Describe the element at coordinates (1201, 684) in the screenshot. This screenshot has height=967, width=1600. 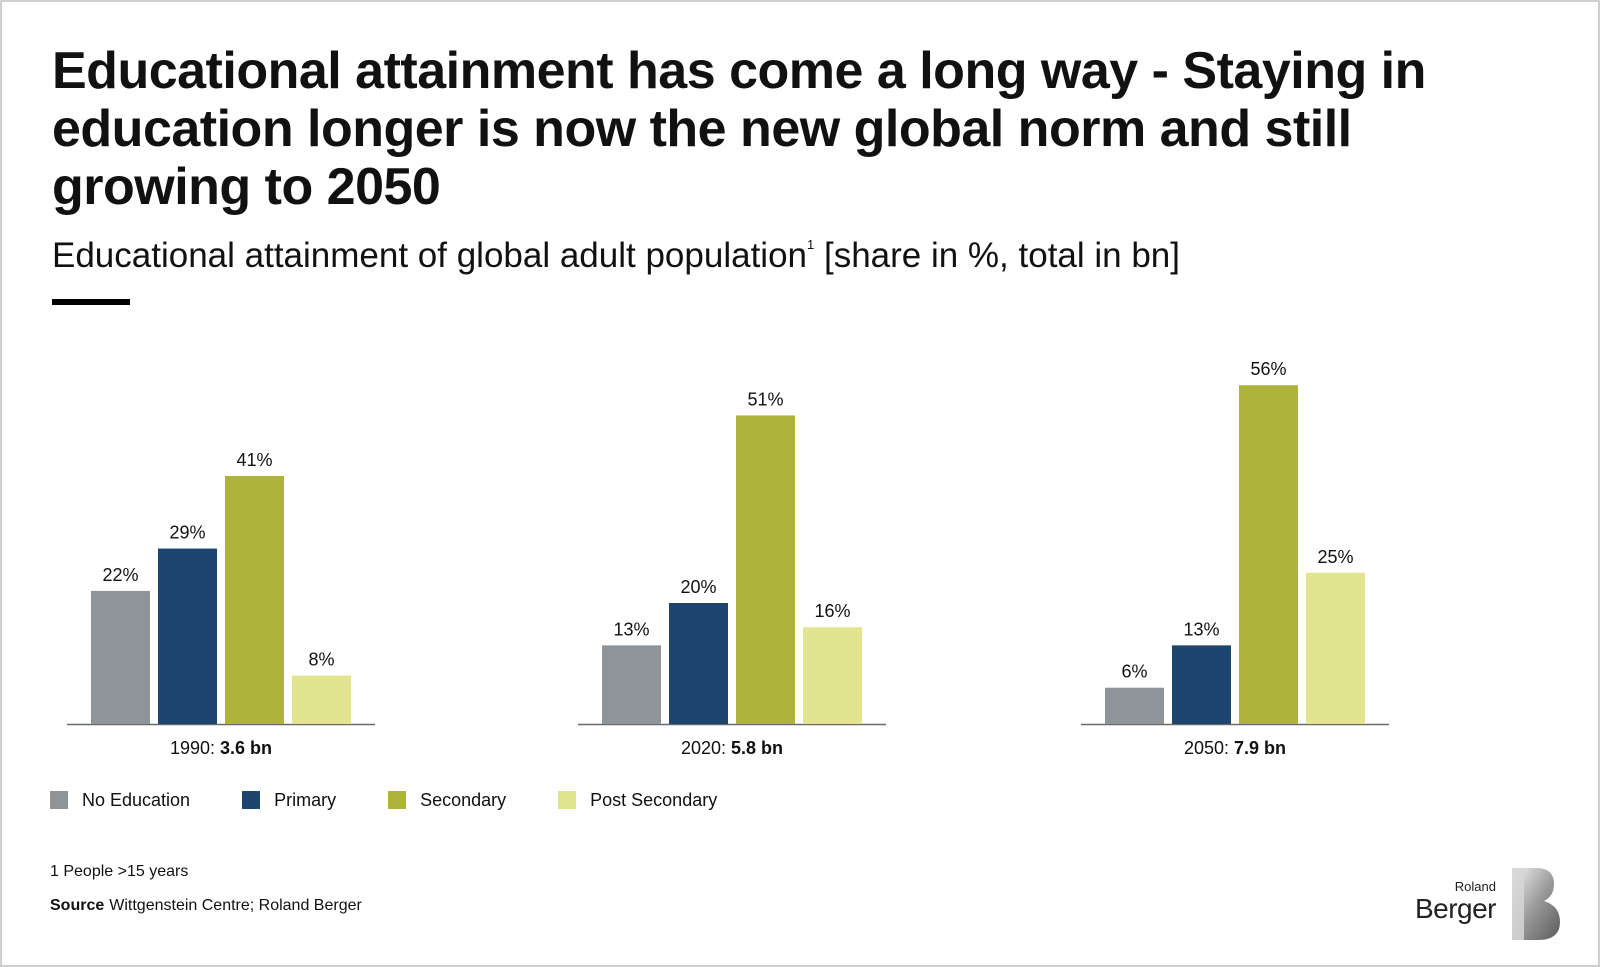
I see `bar-2050-primary` at that location.